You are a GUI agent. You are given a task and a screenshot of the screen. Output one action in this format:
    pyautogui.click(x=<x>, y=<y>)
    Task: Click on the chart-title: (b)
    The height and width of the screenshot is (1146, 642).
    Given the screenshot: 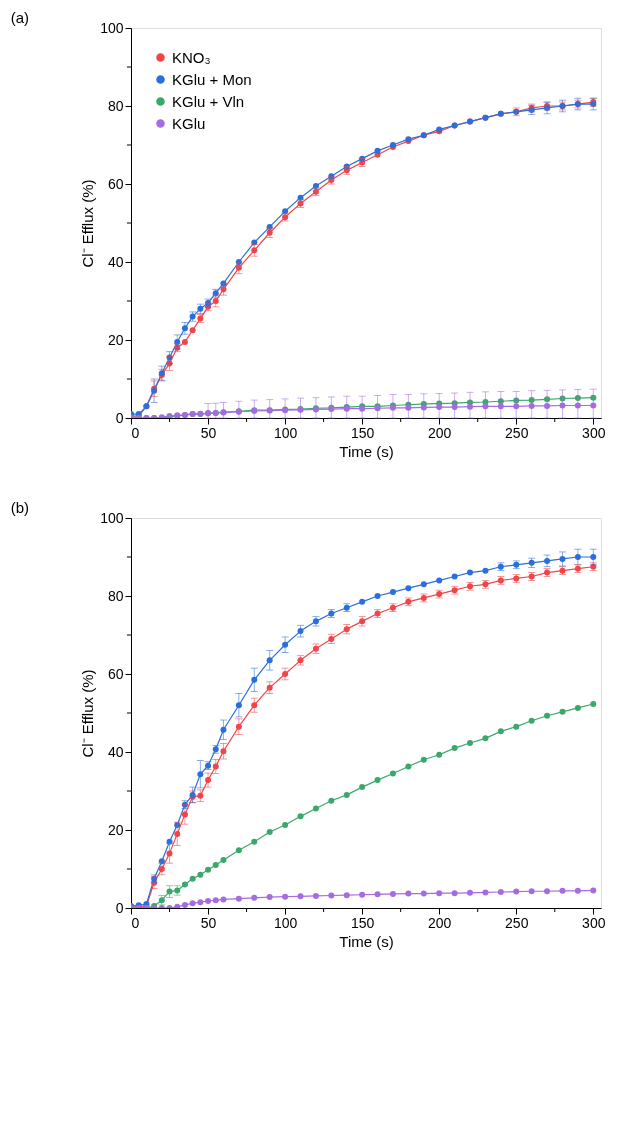 What is the action you would take?
    pyautogui.click(x=19, y=507)
    